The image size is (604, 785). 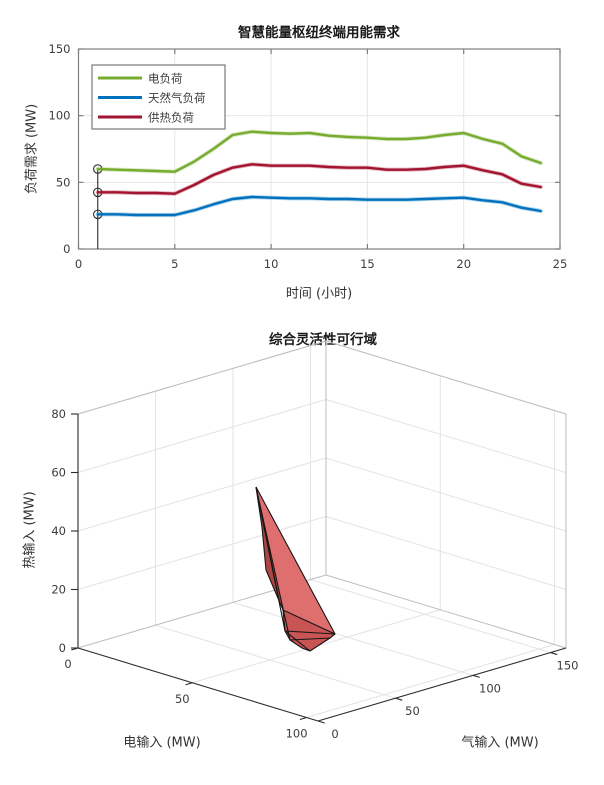 I want to click on top-chart-title: 智慧能量枢纽终端用能需求, so click(x=319, y=33).